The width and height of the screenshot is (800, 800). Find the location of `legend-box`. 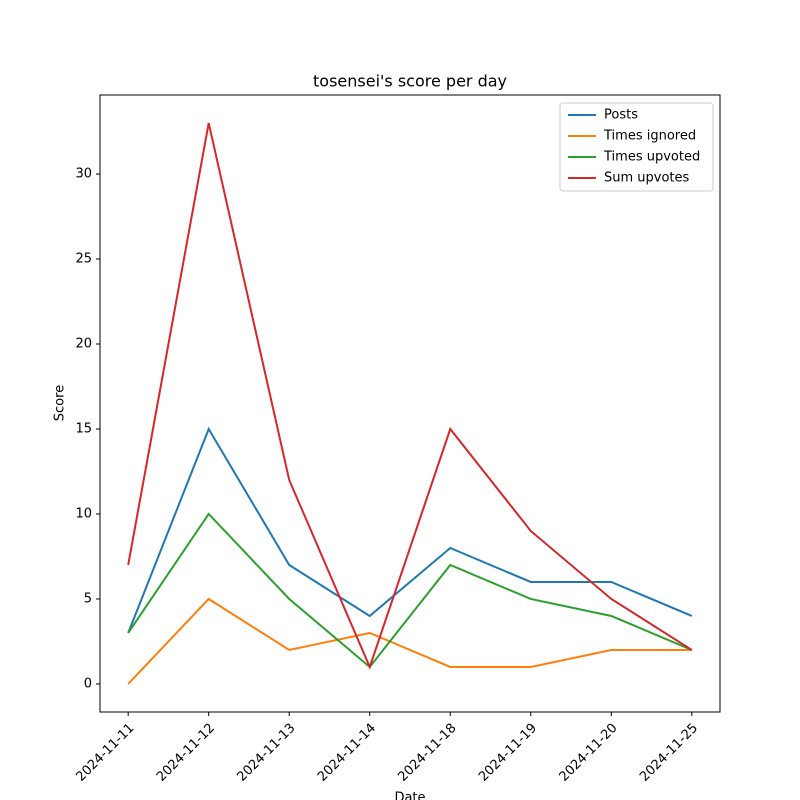

legend-box is located at coordinates (636, 147).